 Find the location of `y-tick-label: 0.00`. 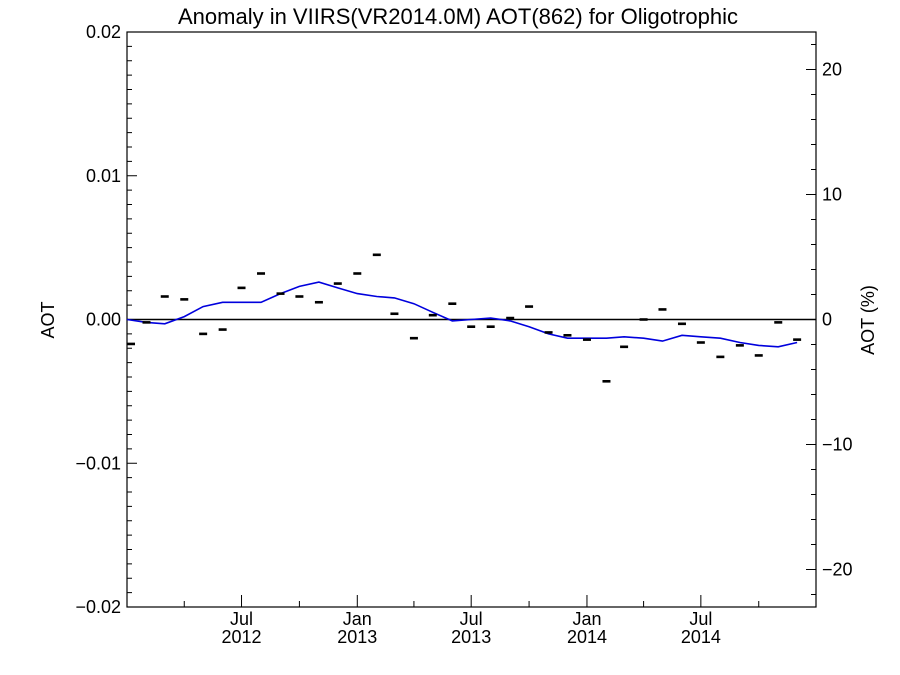

y-tick-label: 0.00 is located at coordinates (103, 320).